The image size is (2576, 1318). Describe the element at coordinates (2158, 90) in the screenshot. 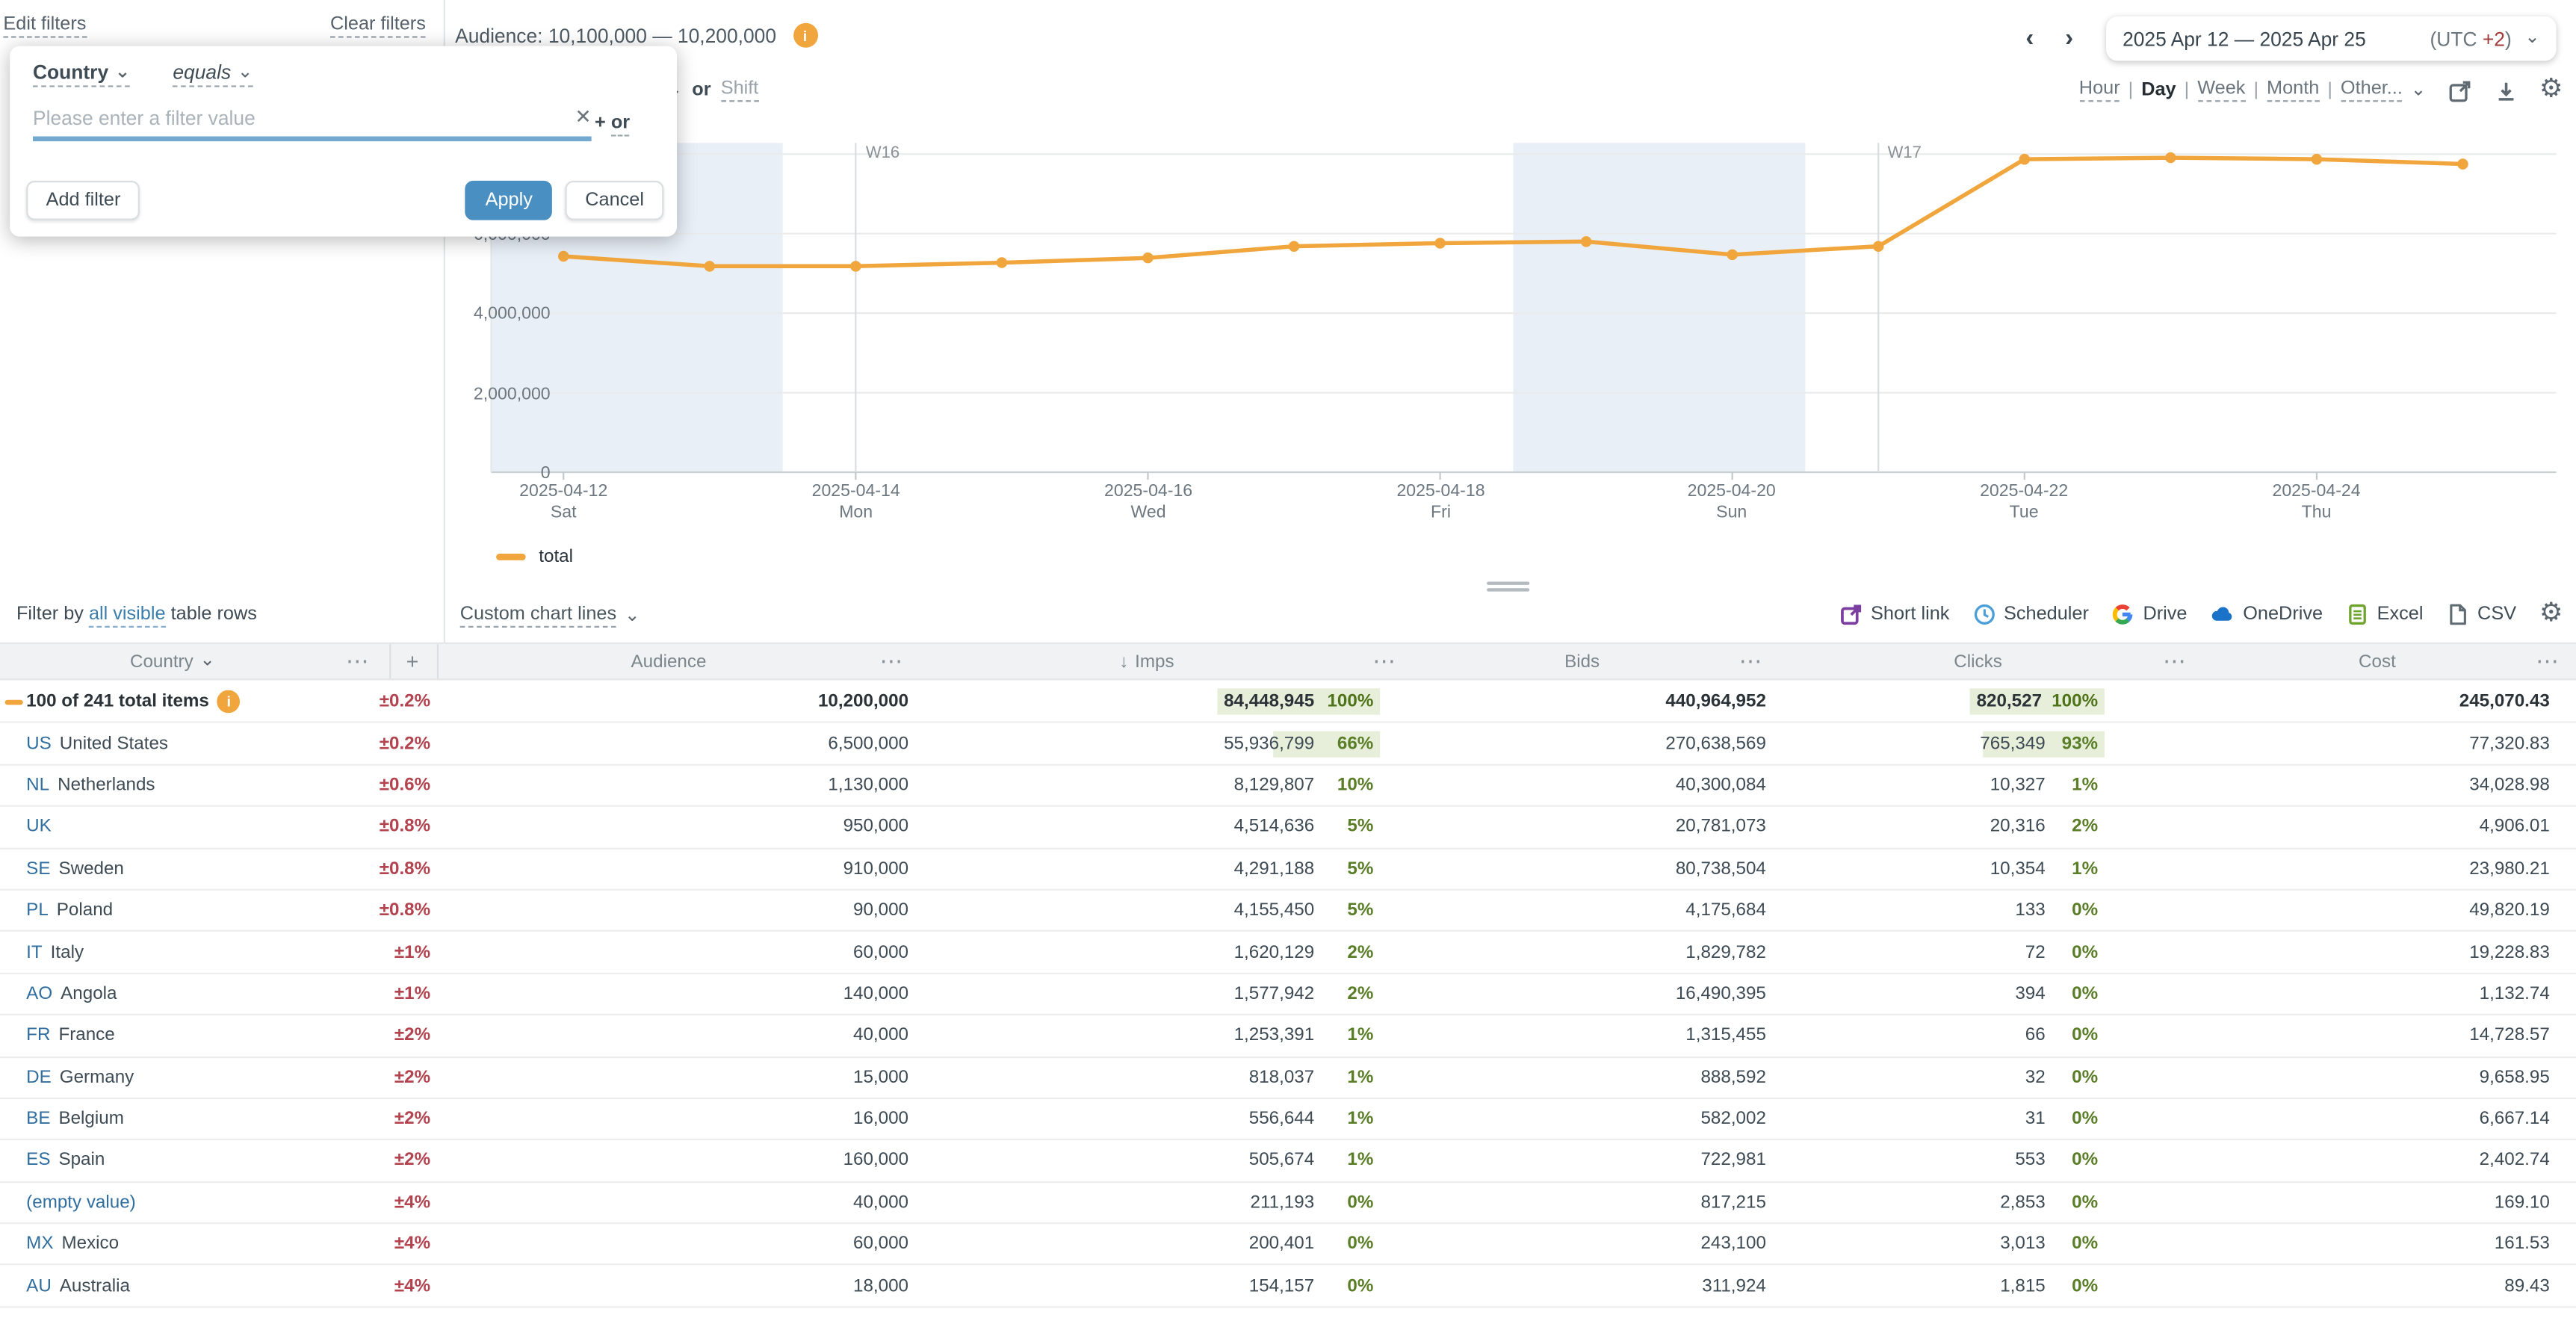

I see `granularity-day: Day` at that location.